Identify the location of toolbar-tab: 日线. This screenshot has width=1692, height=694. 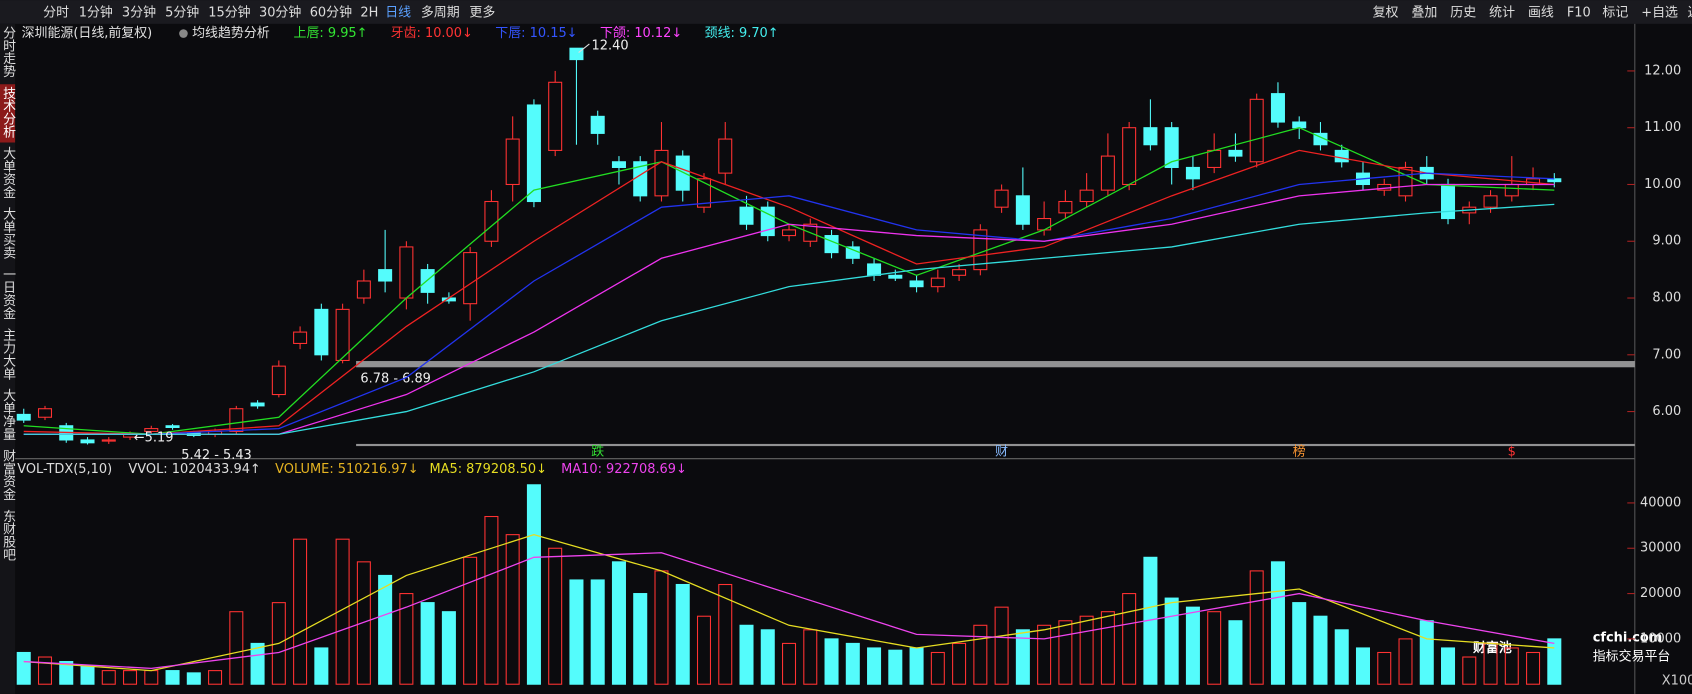
(398, 13).